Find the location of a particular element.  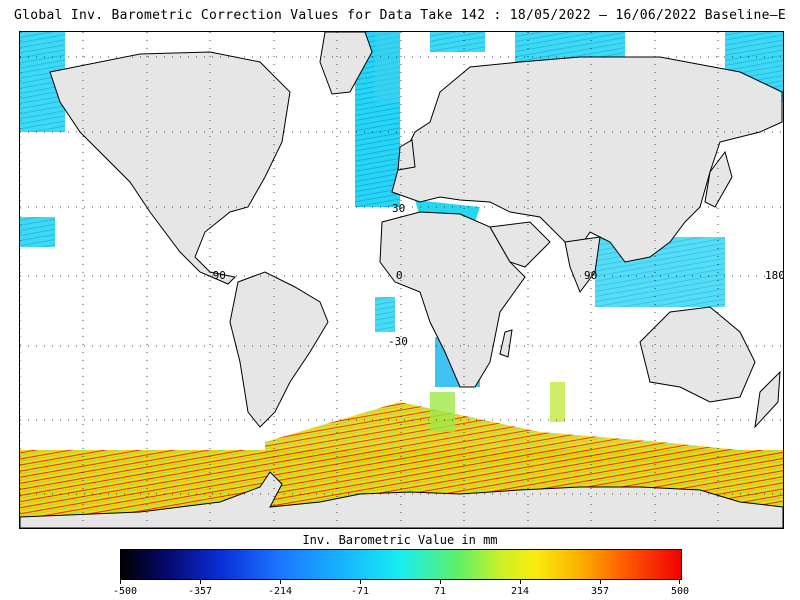

lon-label-90: 90 is located at coordinates (591, 275).